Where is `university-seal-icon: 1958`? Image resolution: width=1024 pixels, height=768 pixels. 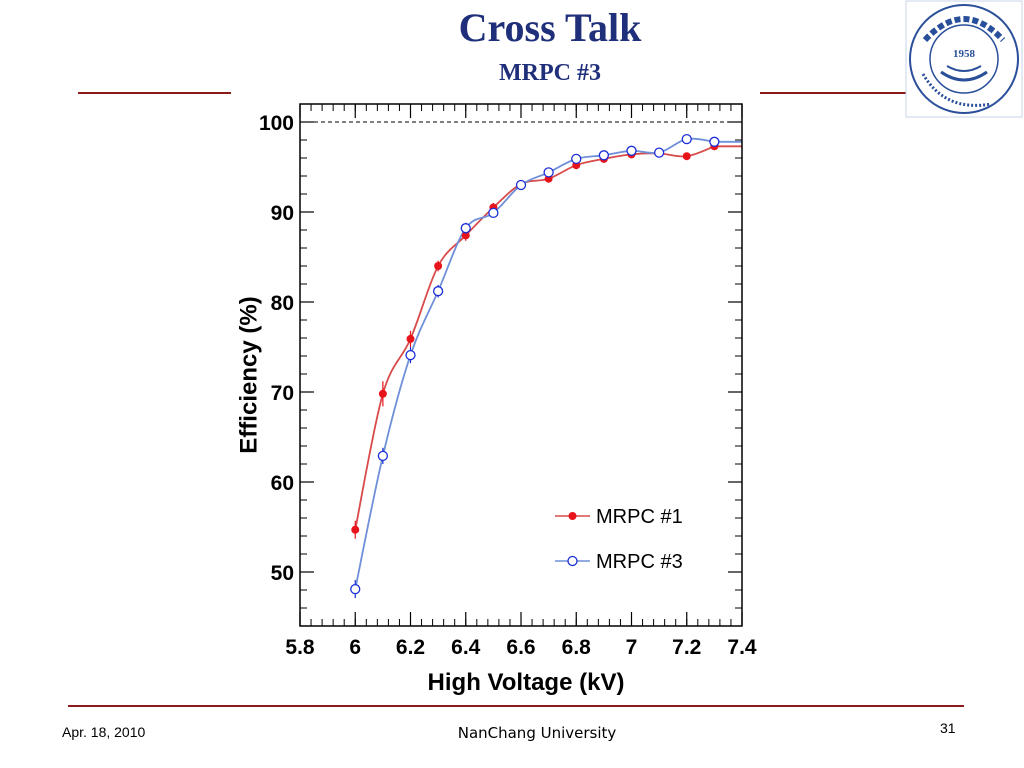
university-seal-icon: 1958 is located at coordinates (964, 59).